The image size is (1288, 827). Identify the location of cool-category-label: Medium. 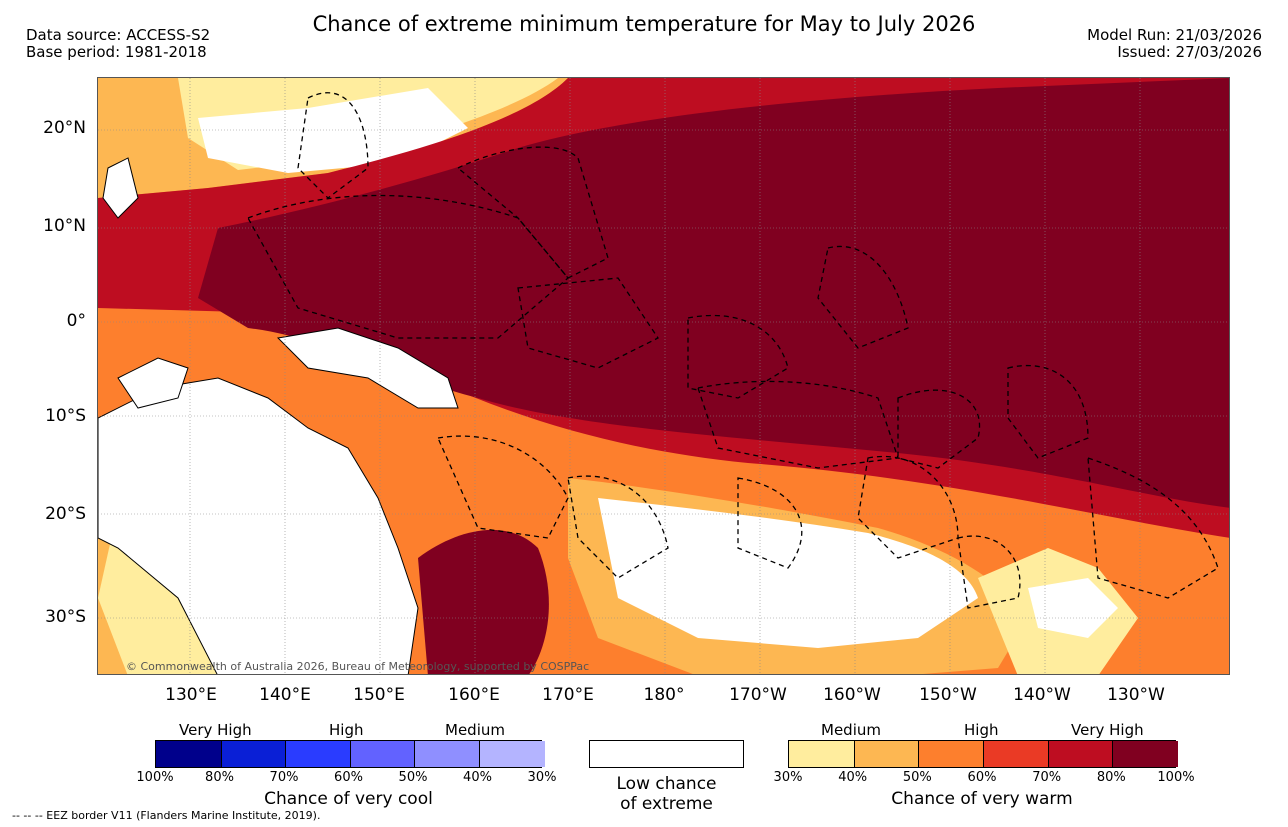
(475, 730).